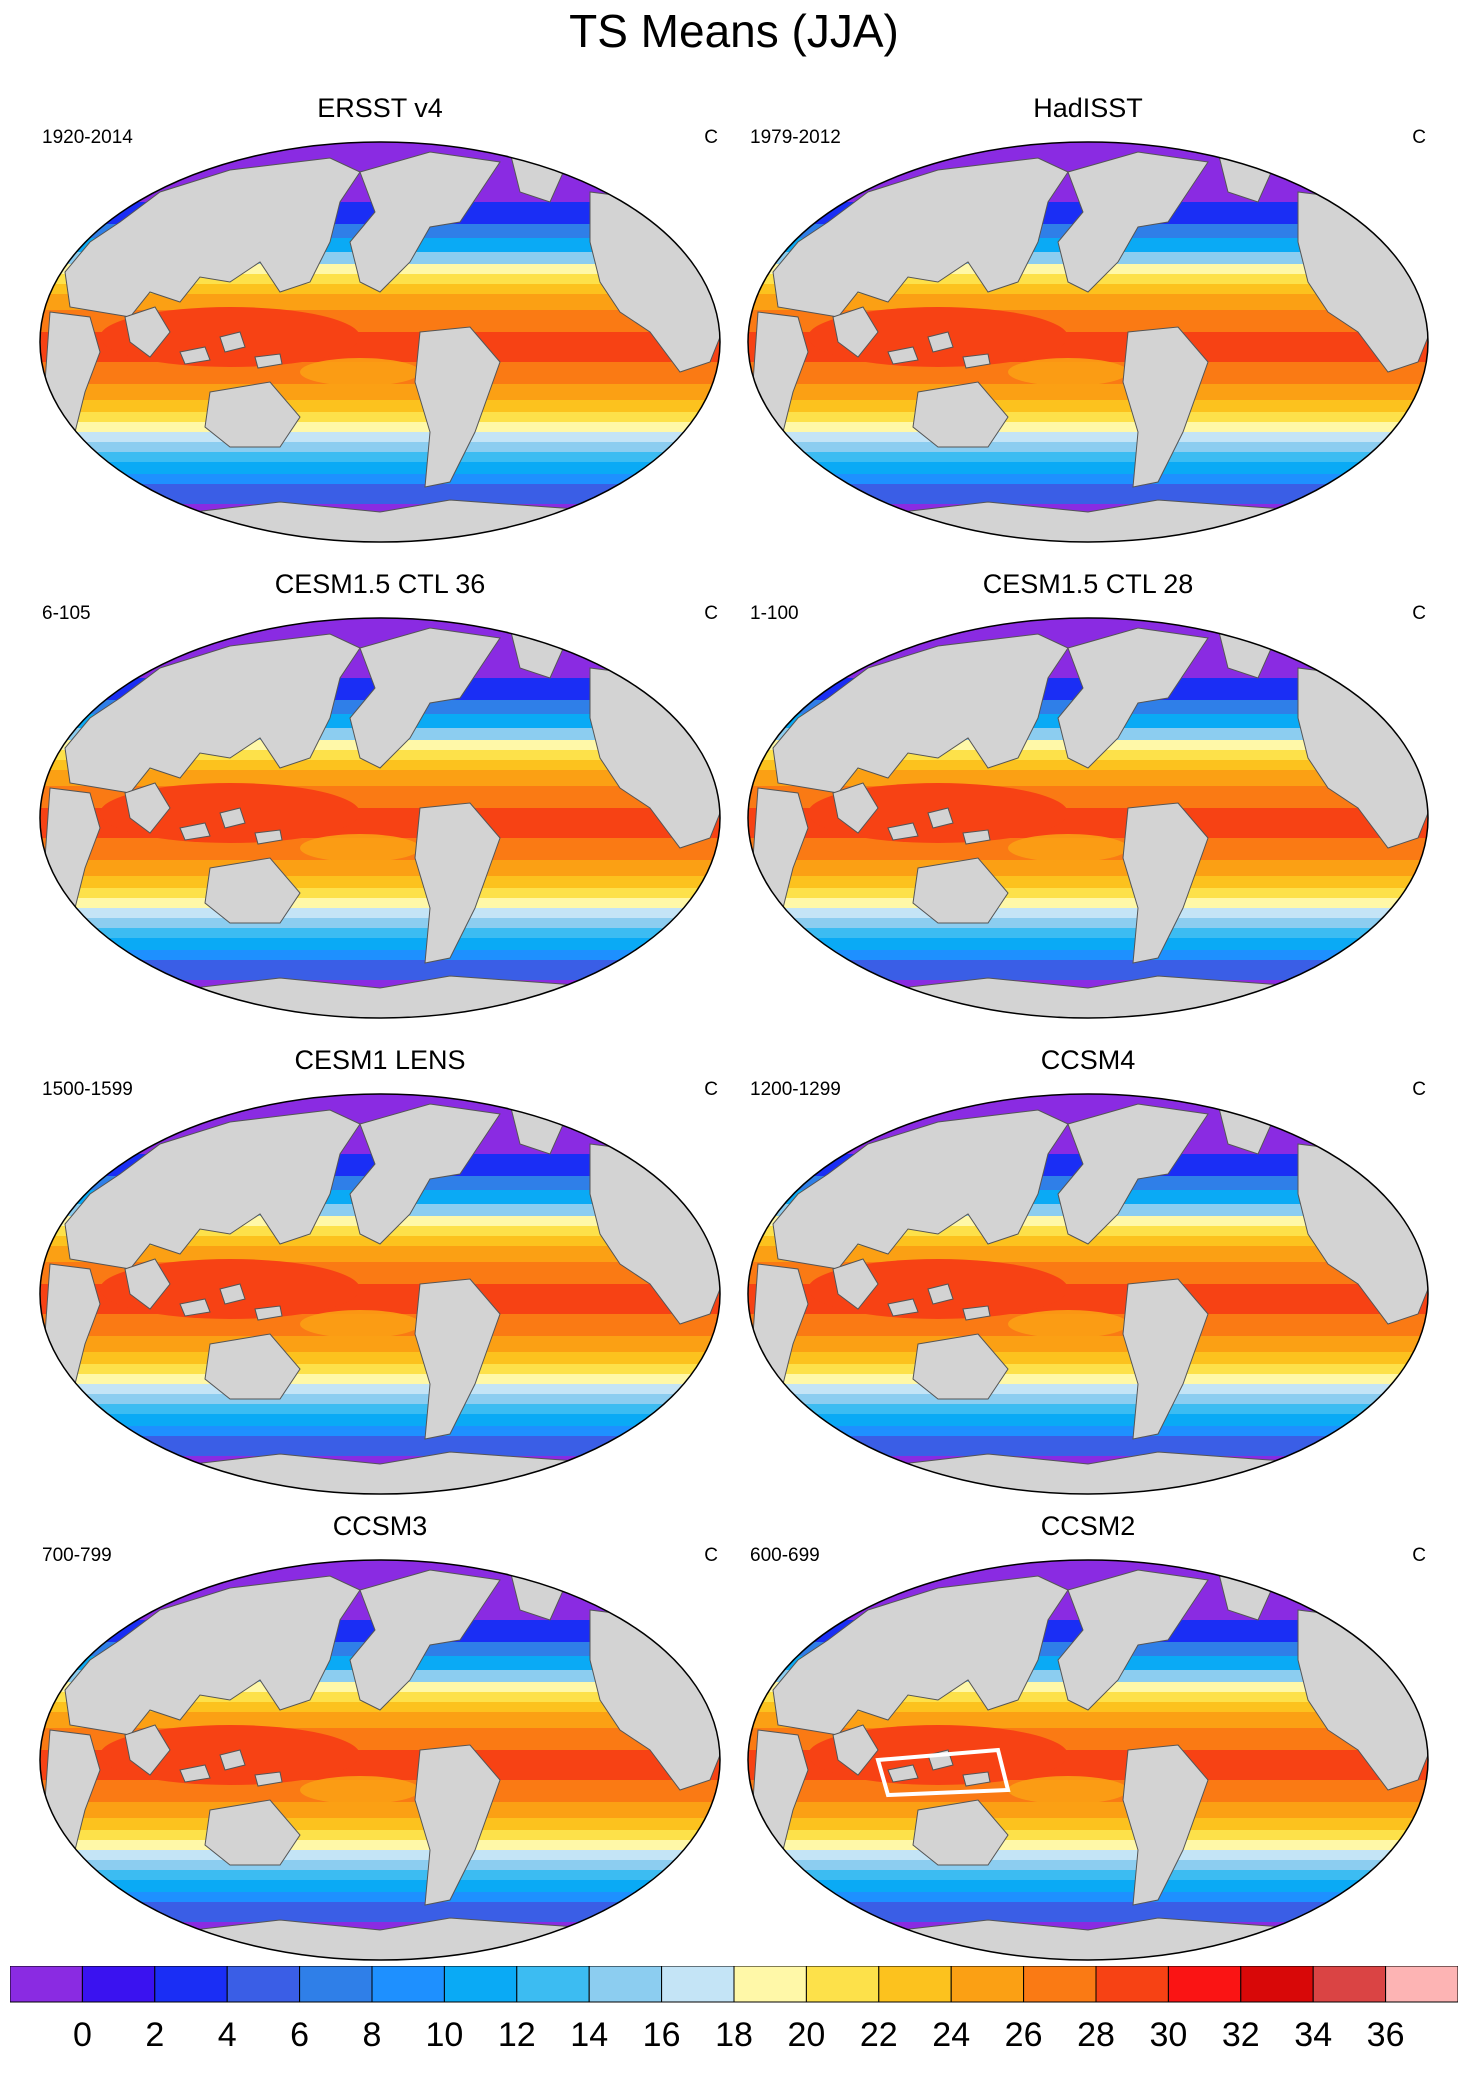 The width and height of the screenshot is (1468, 2082). Describe the element at coordinates (662, 2035) in the screenshot. I see `colorbar-tick-label: 16` at that location.